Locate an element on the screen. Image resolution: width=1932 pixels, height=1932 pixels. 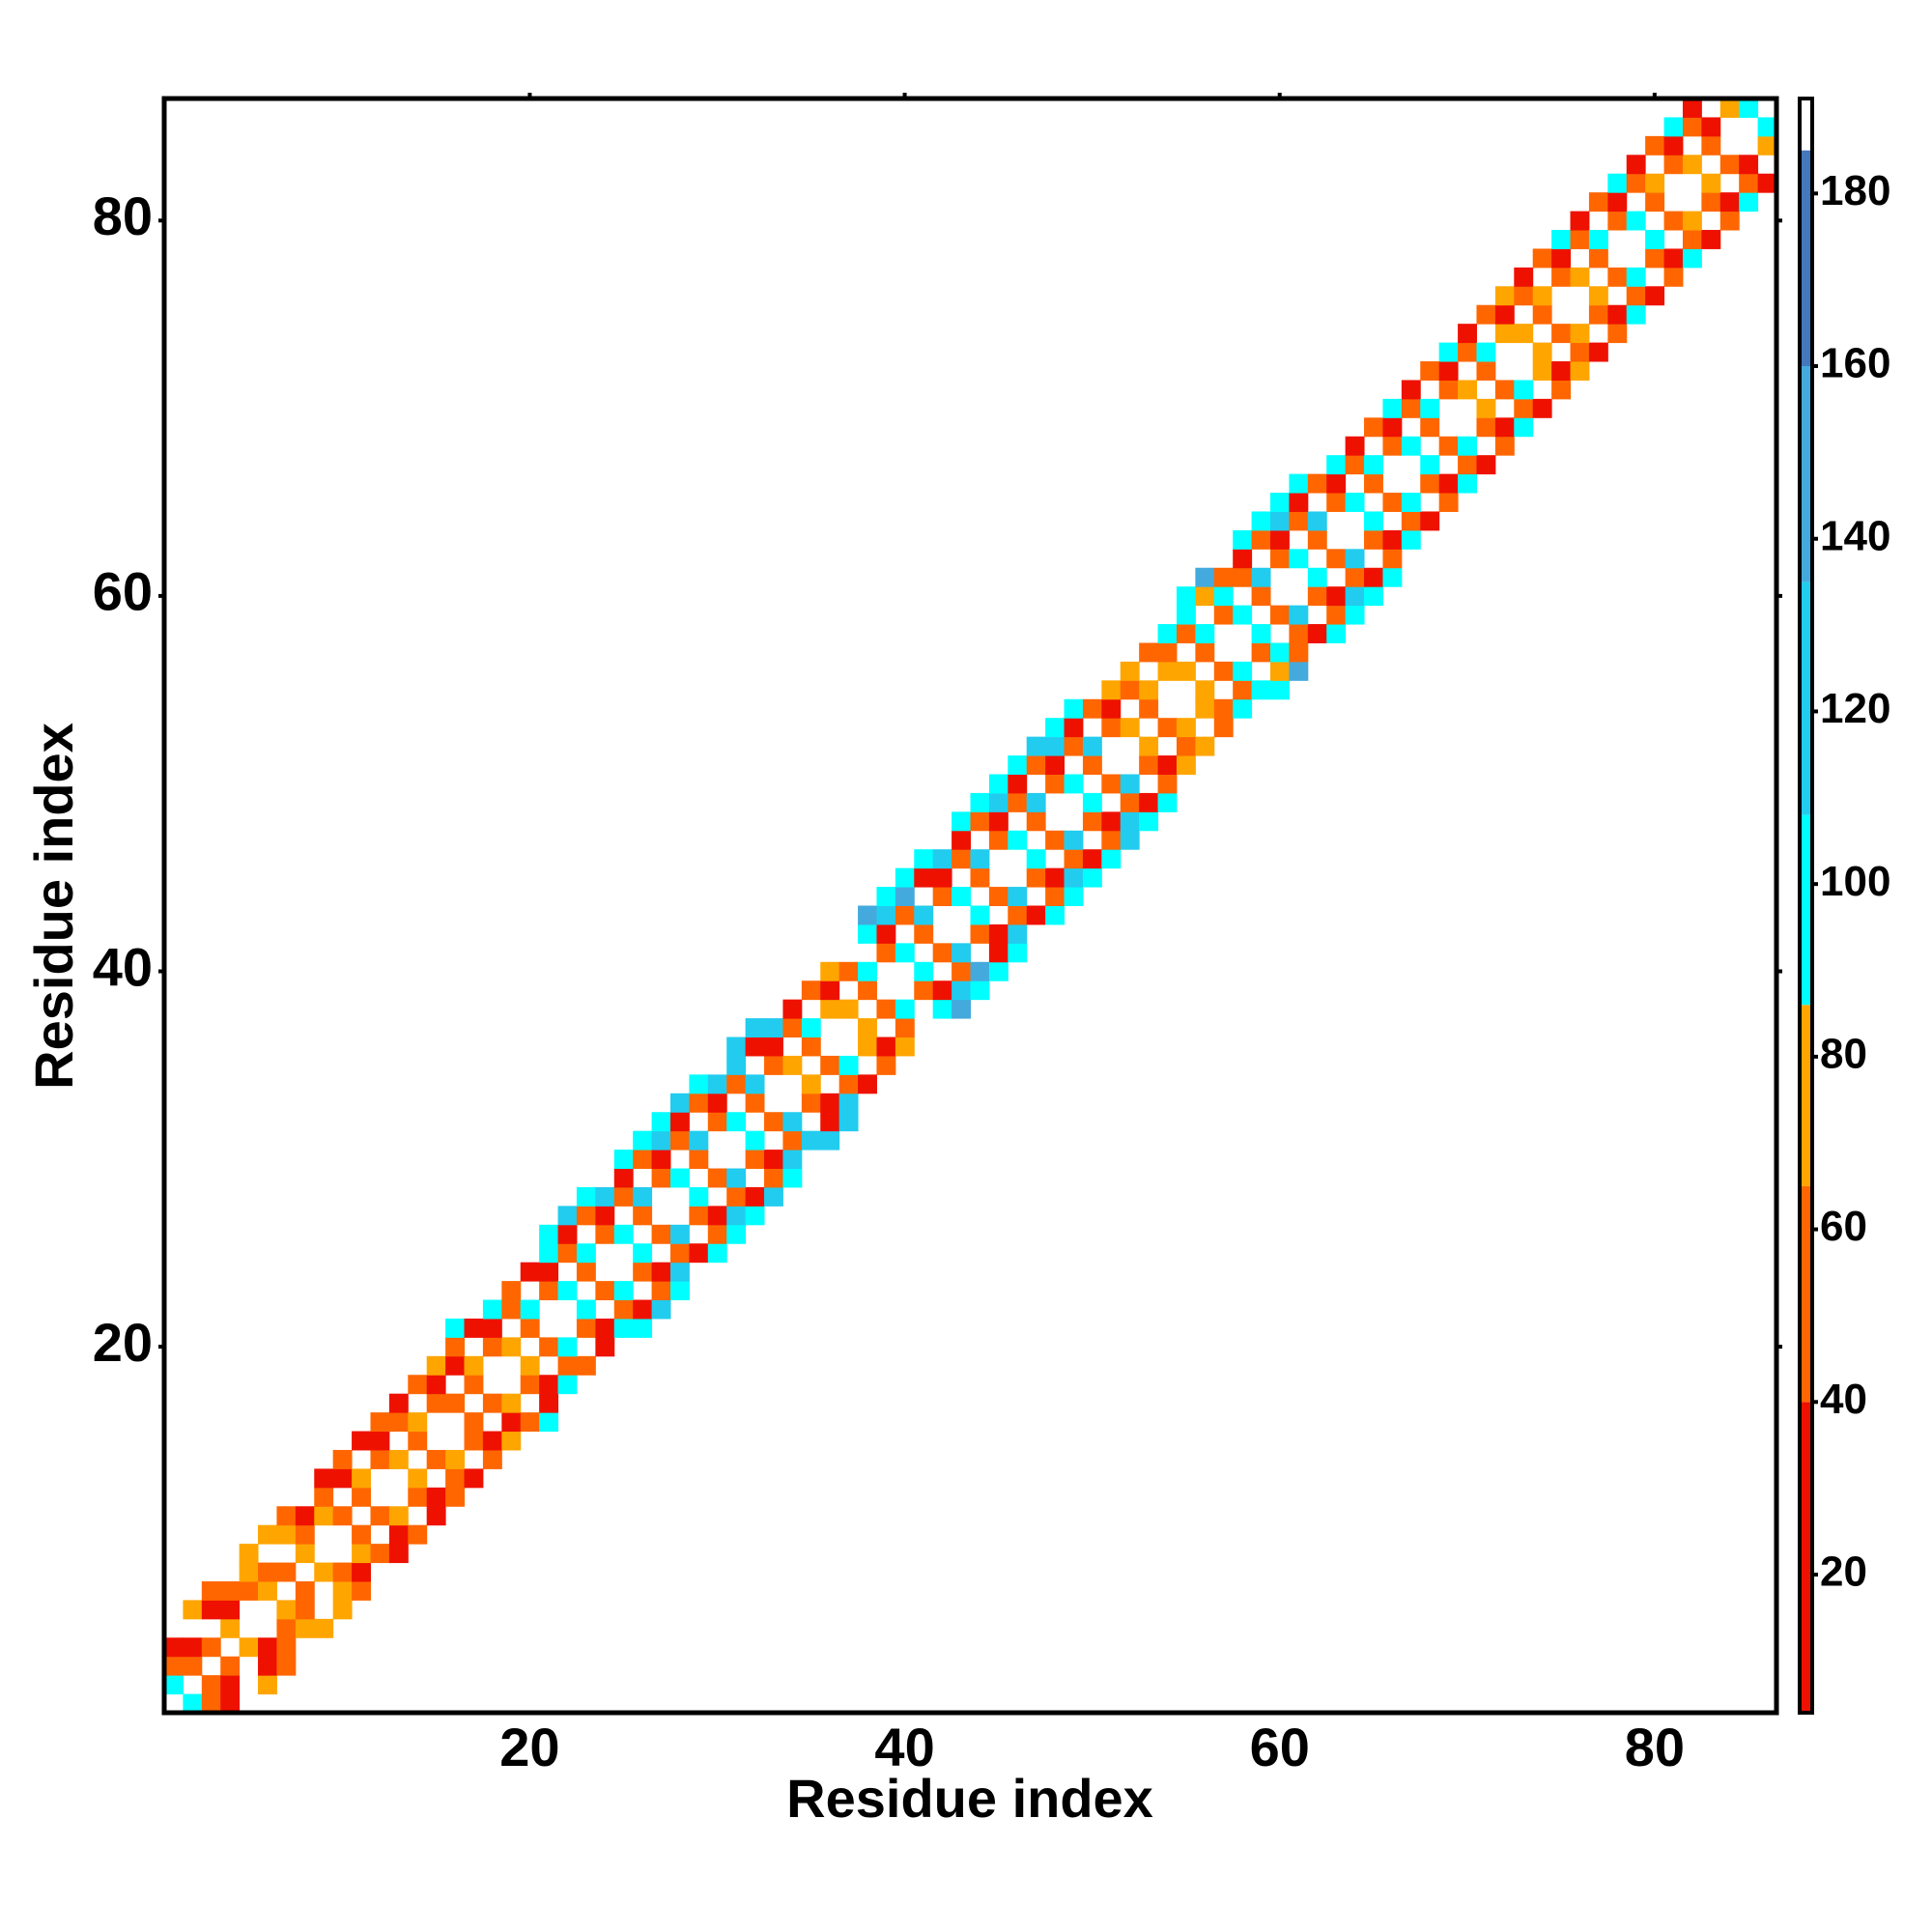
colorbar-tick-label: 100 is located at coordinates (1855, 881).